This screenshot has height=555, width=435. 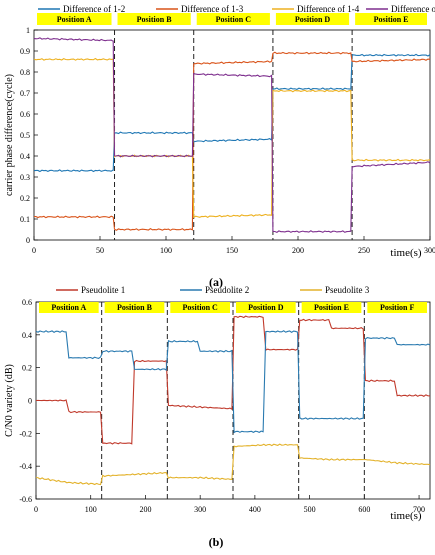 I want to click on panel-b-y-tick-label: -0.6, so click(x=25, y=499).